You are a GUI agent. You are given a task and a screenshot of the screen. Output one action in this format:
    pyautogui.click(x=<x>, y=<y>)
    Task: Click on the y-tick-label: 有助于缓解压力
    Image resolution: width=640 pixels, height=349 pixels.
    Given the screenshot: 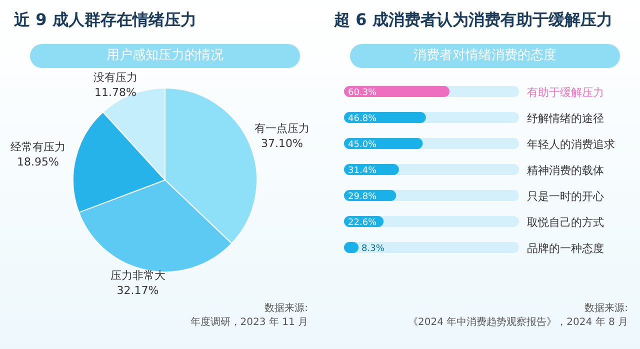 What is the action you would take?
    pyautogui.click(x=565, y=92)
    